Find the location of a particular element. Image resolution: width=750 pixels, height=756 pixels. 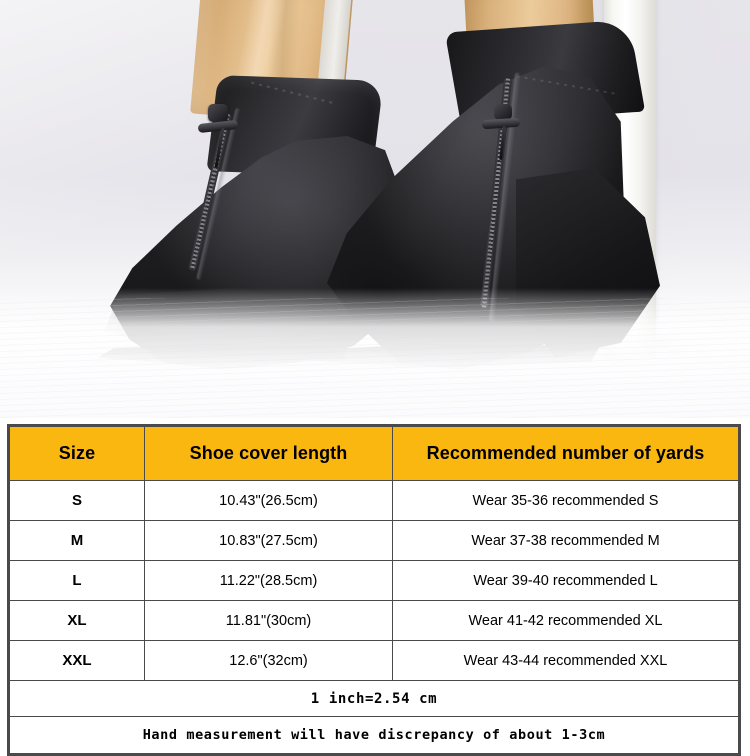

cell-length-xxl: 12.6"(32cm) is located at coordinates (268, 660).